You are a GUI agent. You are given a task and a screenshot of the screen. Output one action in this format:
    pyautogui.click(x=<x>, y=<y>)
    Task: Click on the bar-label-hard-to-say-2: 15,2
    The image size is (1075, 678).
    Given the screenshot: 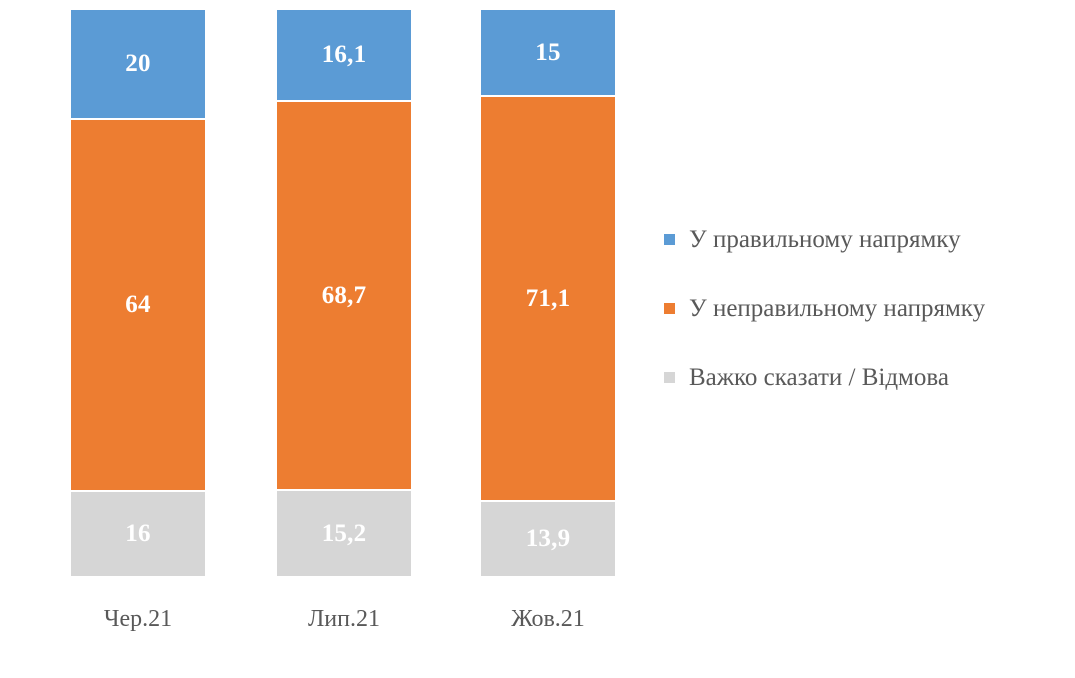 What is the action you would take?
    pyautogui.click(x=344, y=534)
    